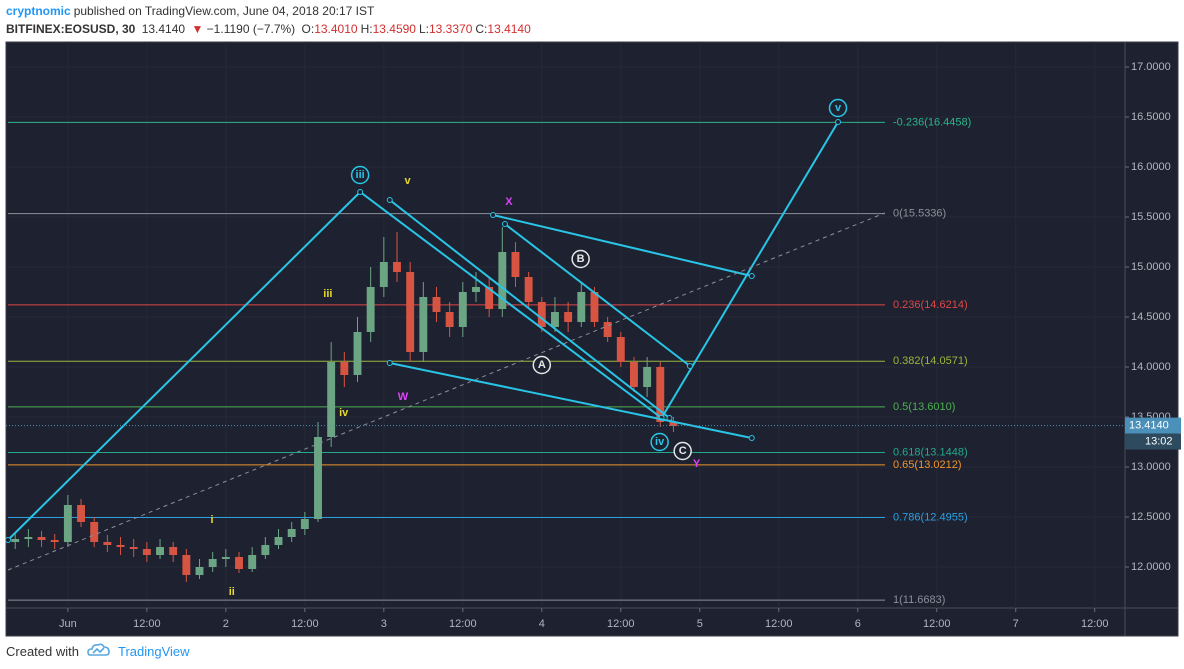 This screenshot has width=1184, height=669. I want to click on y-tick-label: 15.5000, so click(1151, 217).